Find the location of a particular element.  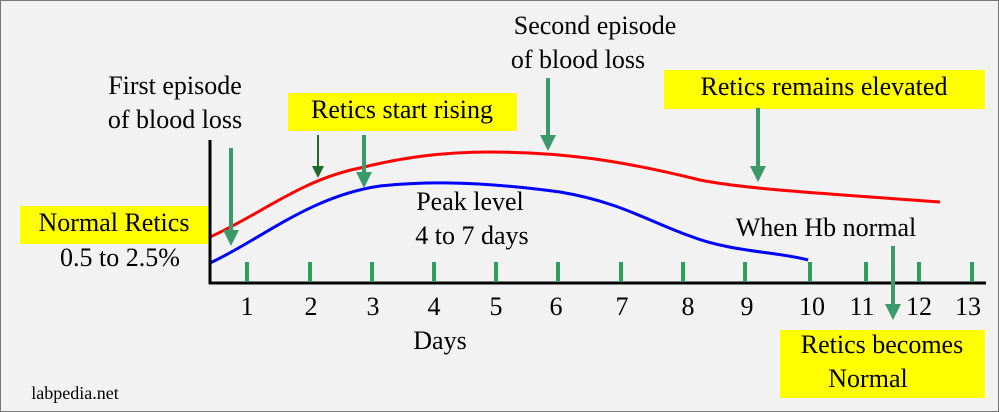

x-tick-label: 11 is located at coordinates (861, 306).